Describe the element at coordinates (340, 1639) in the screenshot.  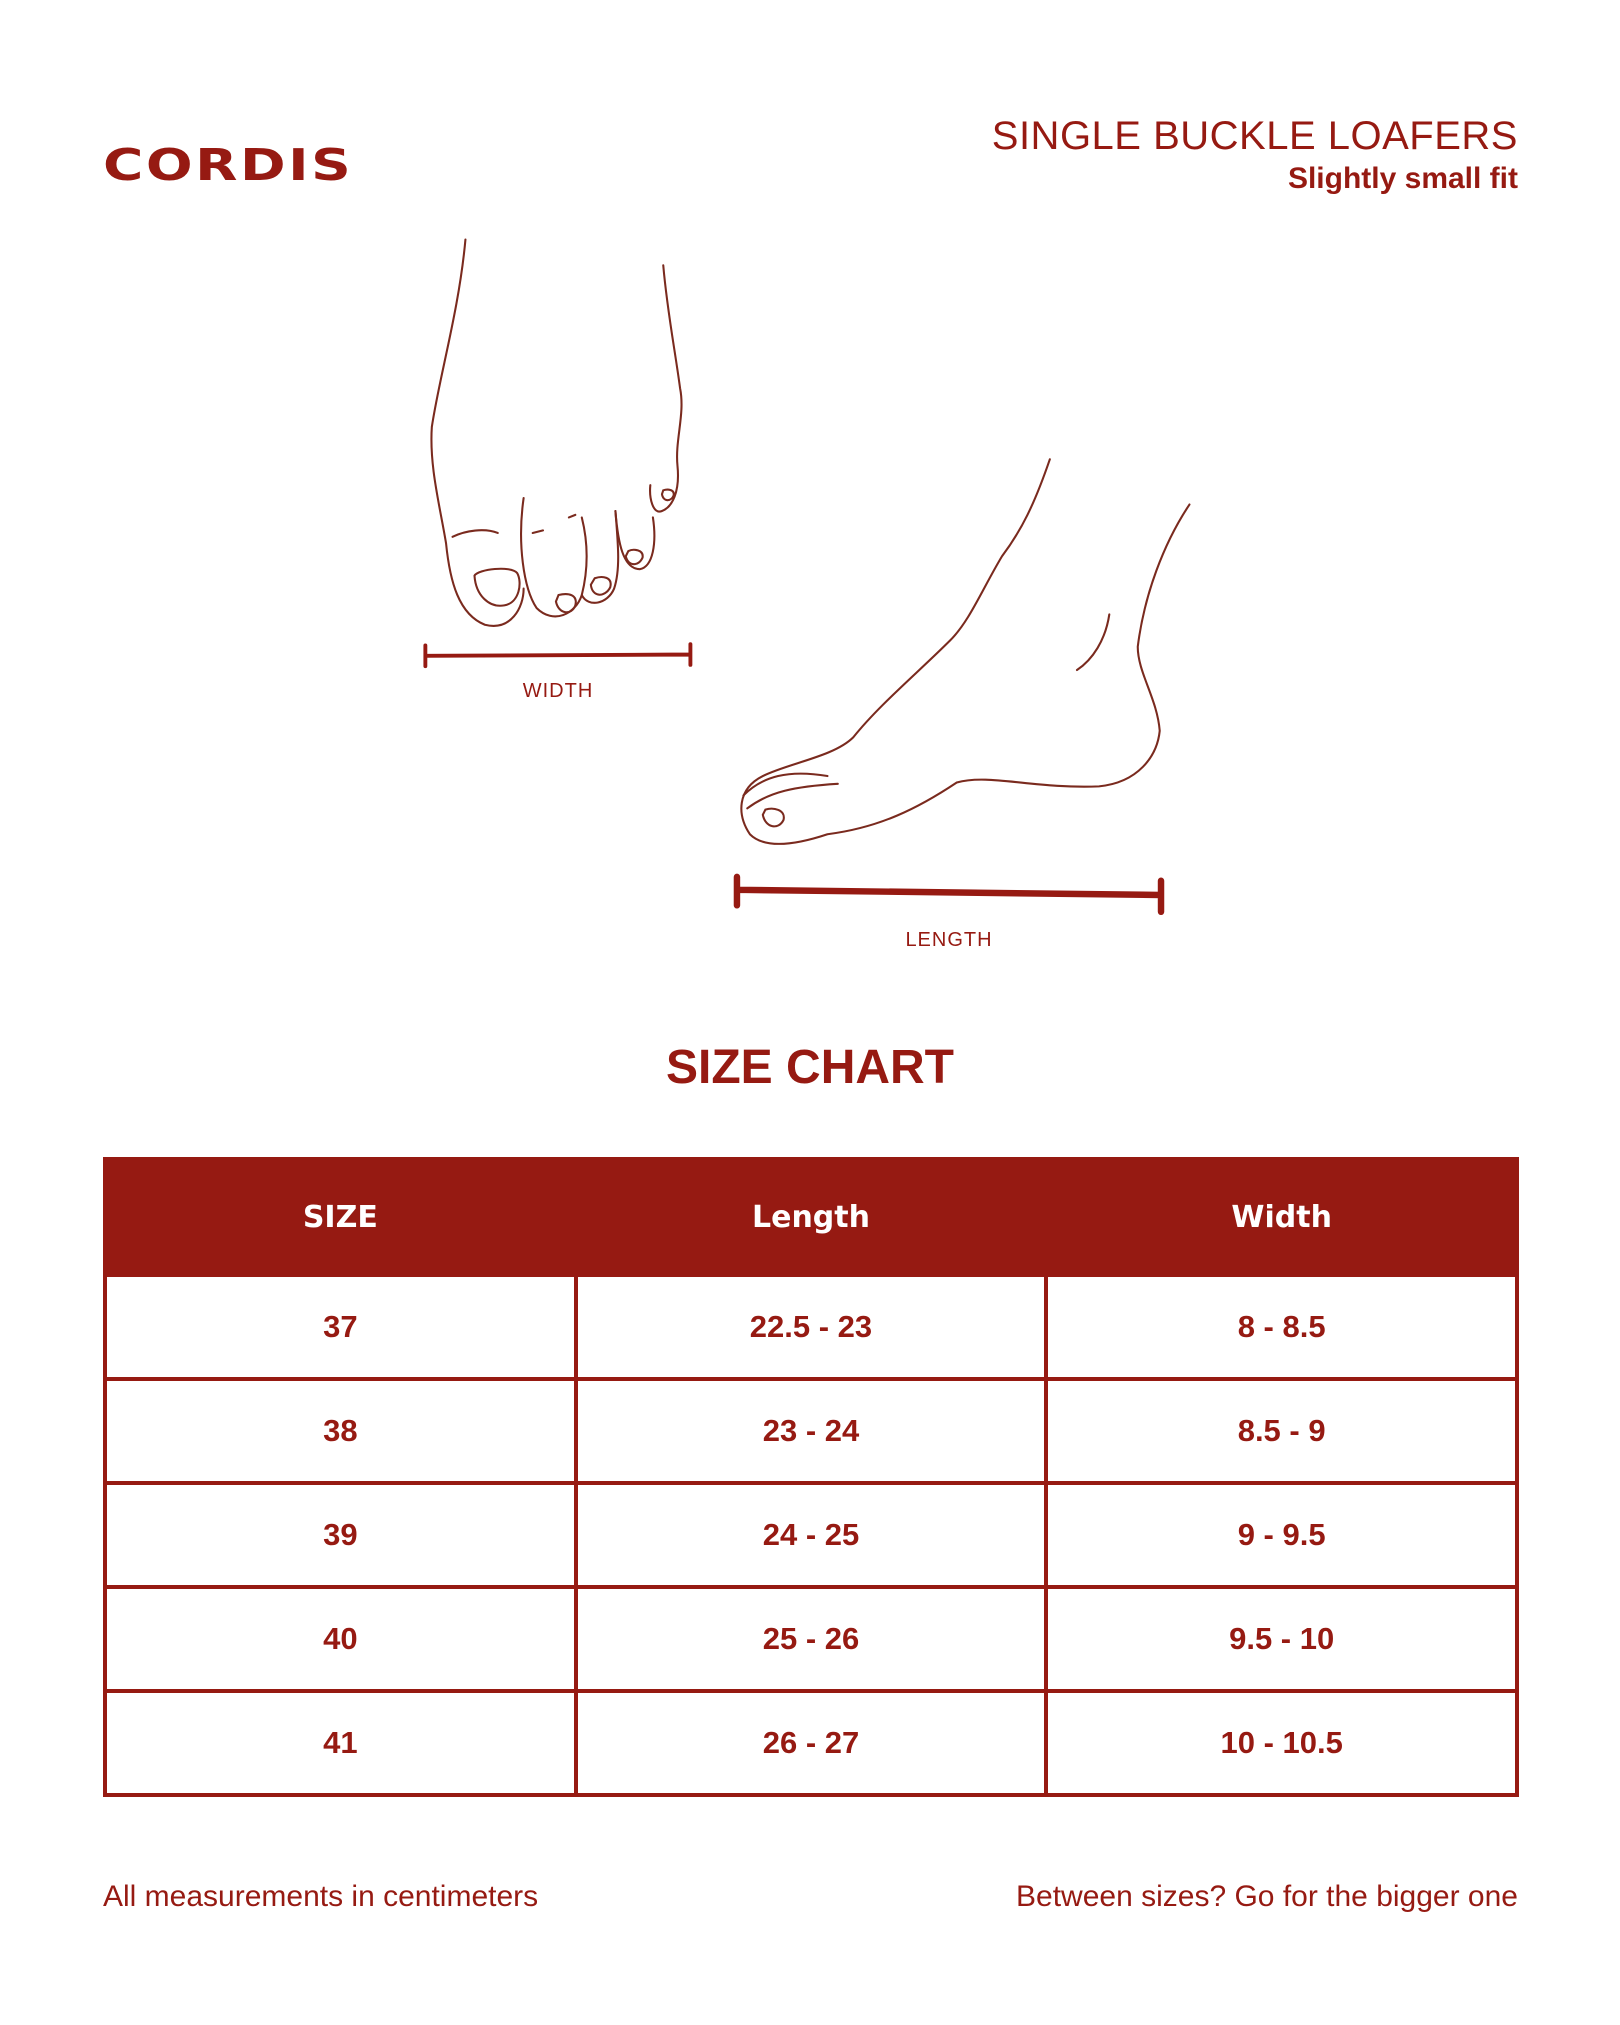
I see `size-cell: 40` at that location.